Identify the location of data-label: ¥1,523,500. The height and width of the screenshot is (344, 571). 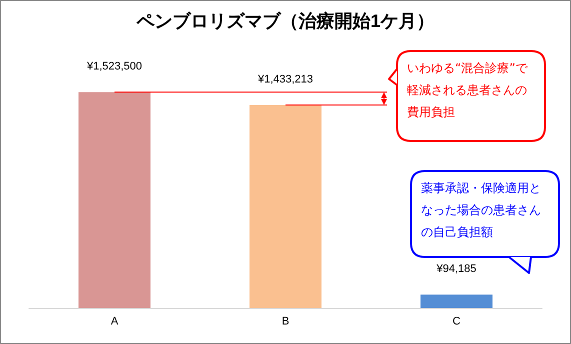
(114, 66).